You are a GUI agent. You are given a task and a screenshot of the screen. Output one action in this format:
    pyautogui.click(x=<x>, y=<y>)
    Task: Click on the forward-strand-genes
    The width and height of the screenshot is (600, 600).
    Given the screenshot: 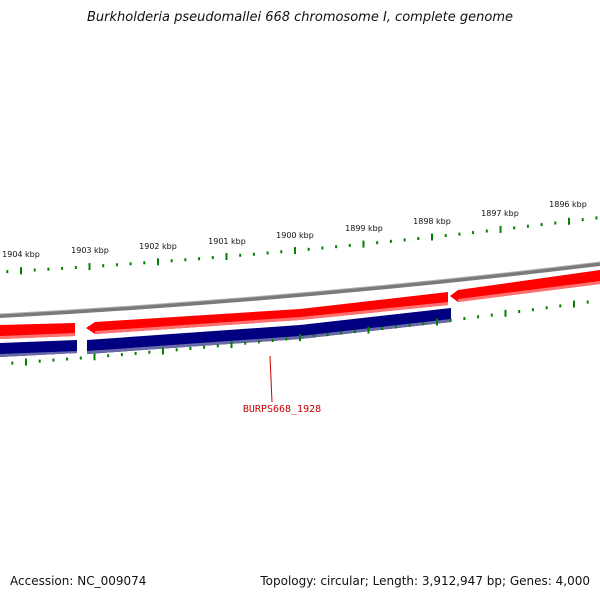 What is the action you would take?
    pyautogui.click(x=300, y=304)
    